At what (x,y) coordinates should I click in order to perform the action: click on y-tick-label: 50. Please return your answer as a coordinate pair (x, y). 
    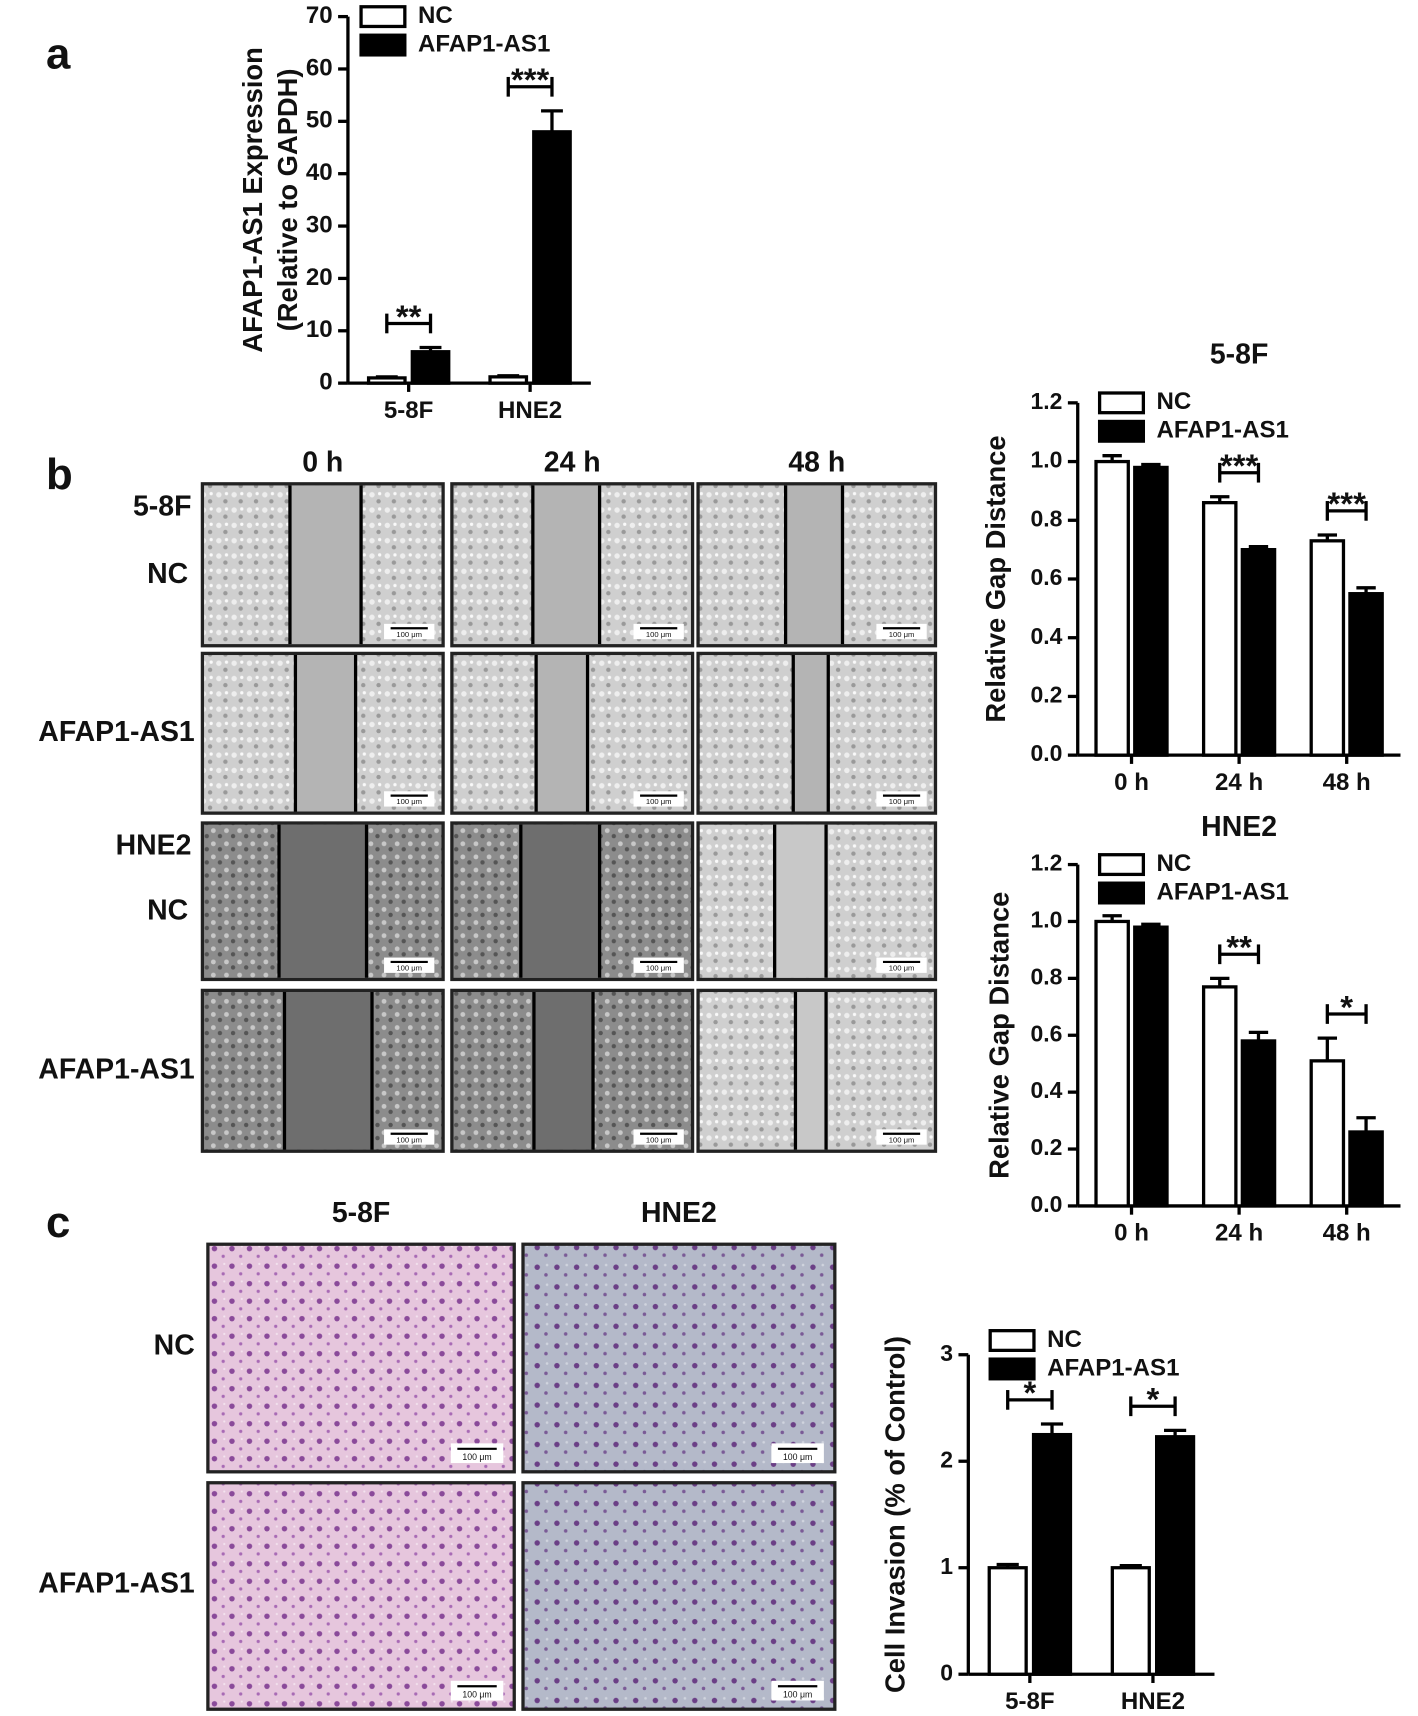
    Looking at the image, I should click on (319, 120).